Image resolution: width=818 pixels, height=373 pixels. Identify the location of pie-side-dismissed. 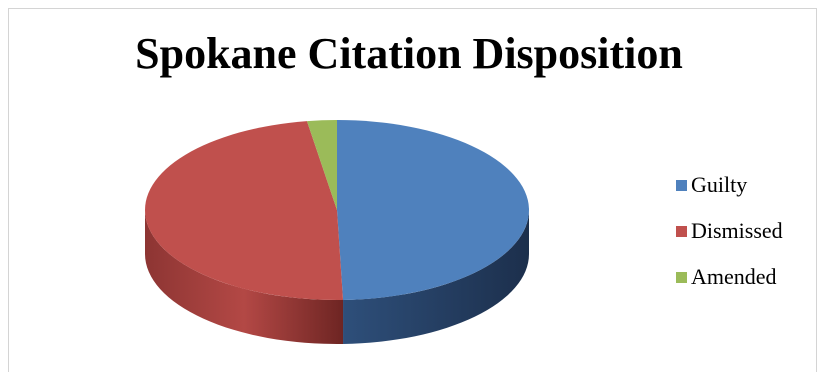
(244, 277).